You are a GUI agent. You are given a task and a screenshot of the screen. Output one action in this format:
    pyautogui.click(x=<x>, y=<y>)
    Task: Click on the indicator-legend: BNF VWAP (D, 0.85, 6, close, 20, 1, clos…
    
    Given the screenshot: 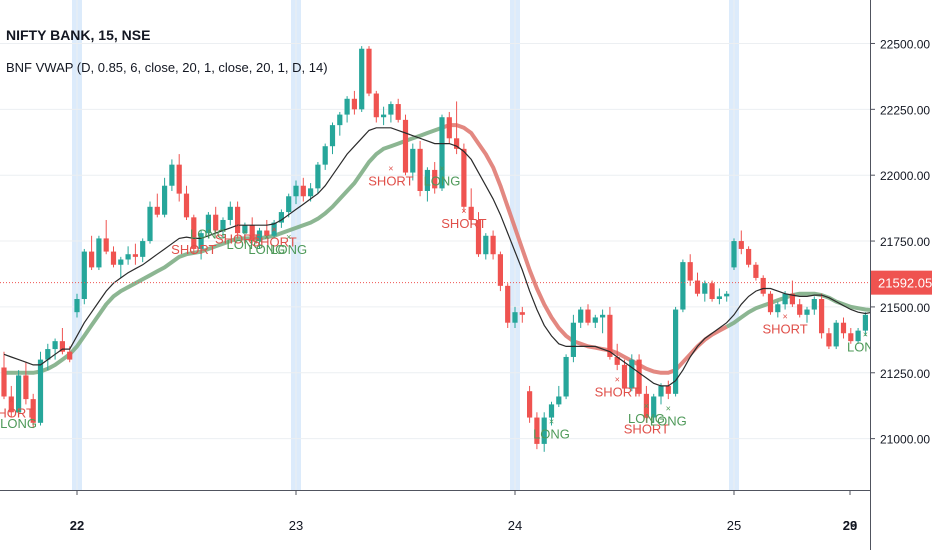 What is the action you would take?
    pyautogui.click(x=167, y=67)
    